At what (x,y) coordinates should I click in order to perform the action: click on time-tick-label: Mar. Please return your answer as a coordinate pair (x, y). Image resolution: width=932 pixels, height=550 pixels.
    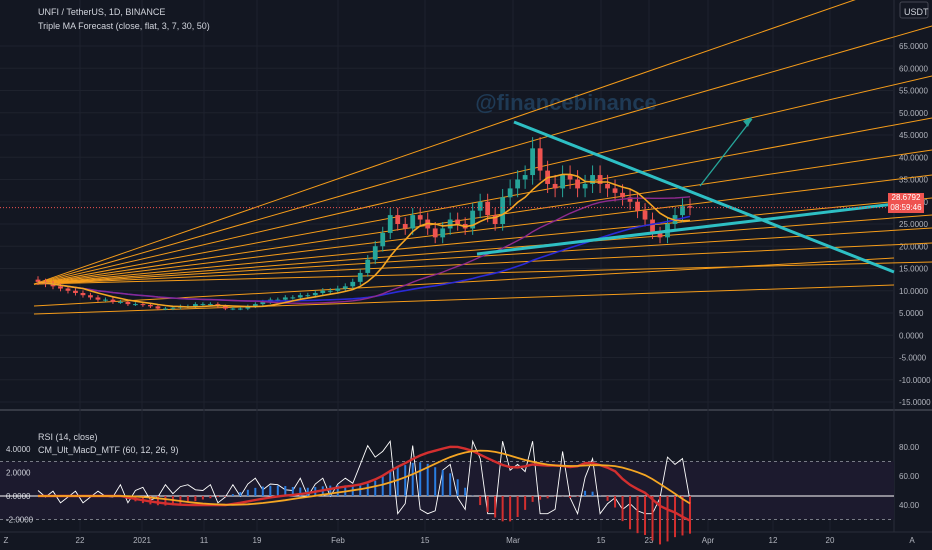
    Looking at the image, I should click on (513, 540).